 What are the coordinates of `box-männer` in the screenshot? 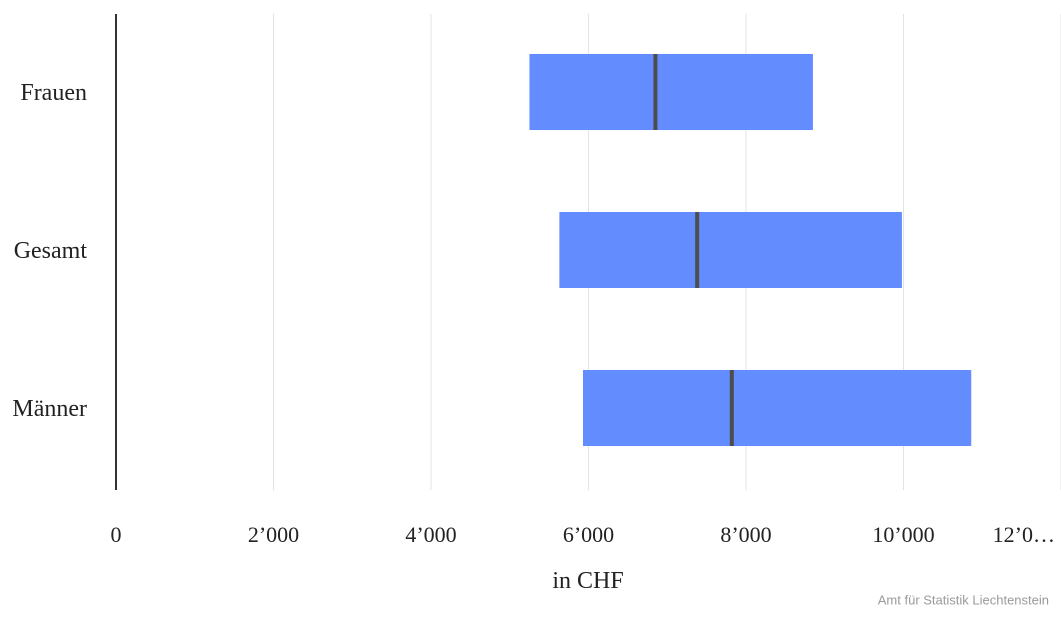 It's located at (777, 408).